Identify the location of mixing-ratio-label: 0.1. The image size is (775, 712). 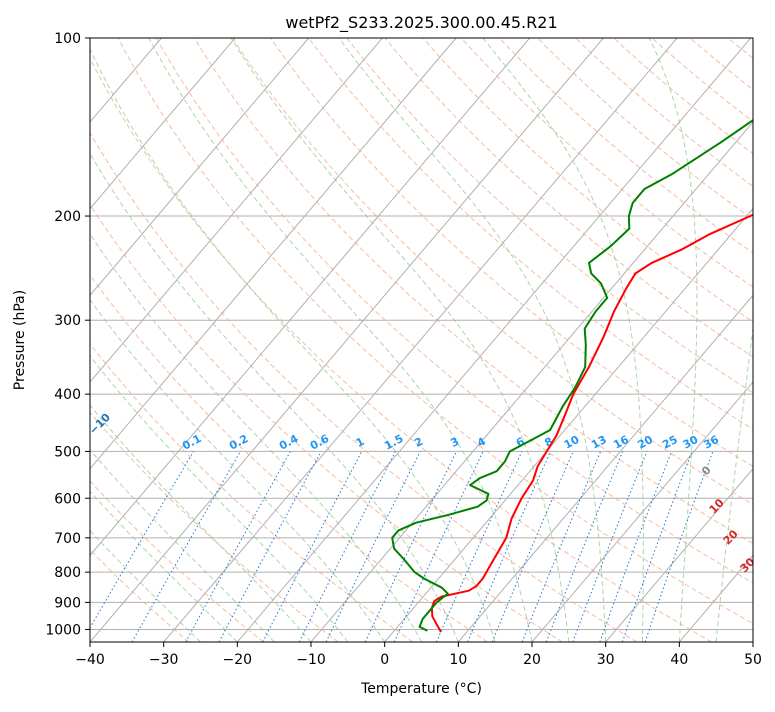
(191, 442).